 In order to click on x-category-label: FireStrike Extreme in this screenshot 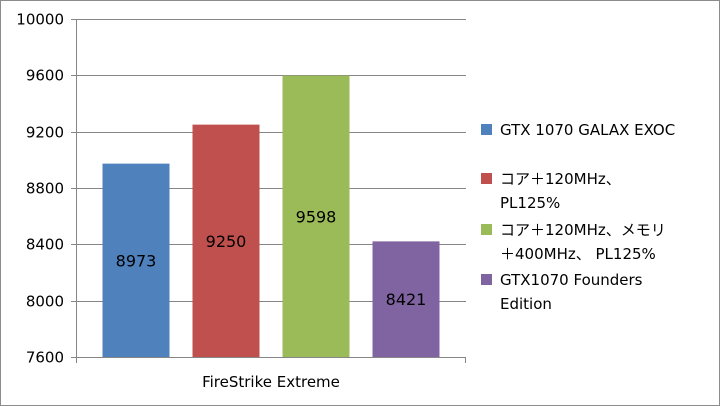, I will do `click(271, 382)`.